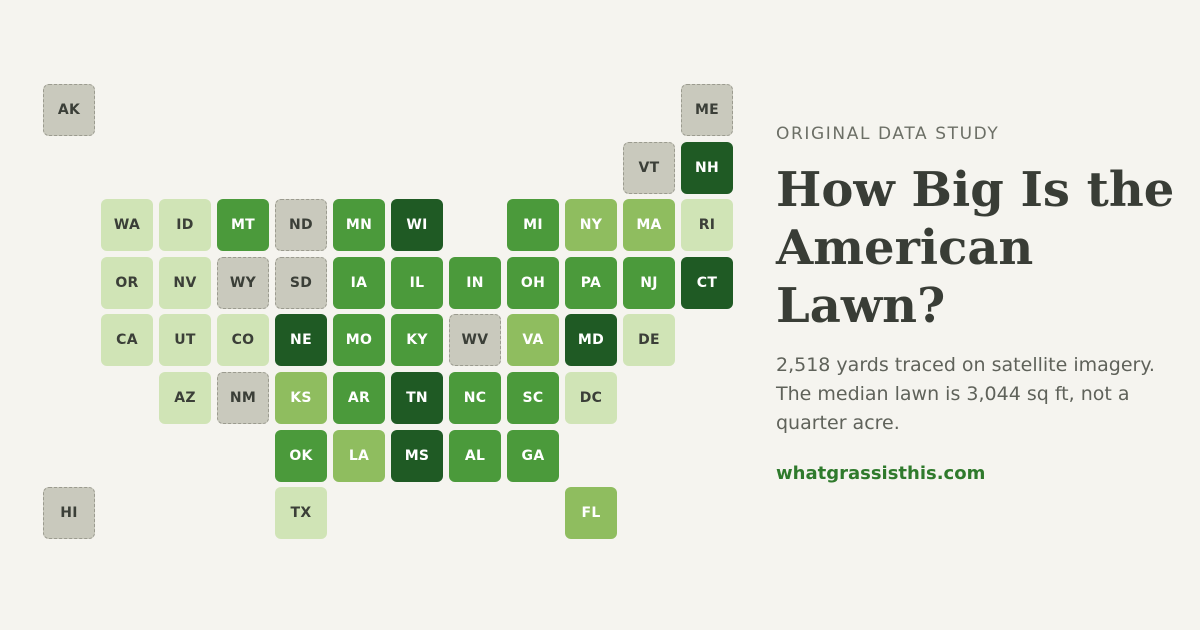  What do you see at coordinates (975, 248) in the screenshot?
I see `headline: How Big Is the American Lawn?` at bounding box center [975, 248].